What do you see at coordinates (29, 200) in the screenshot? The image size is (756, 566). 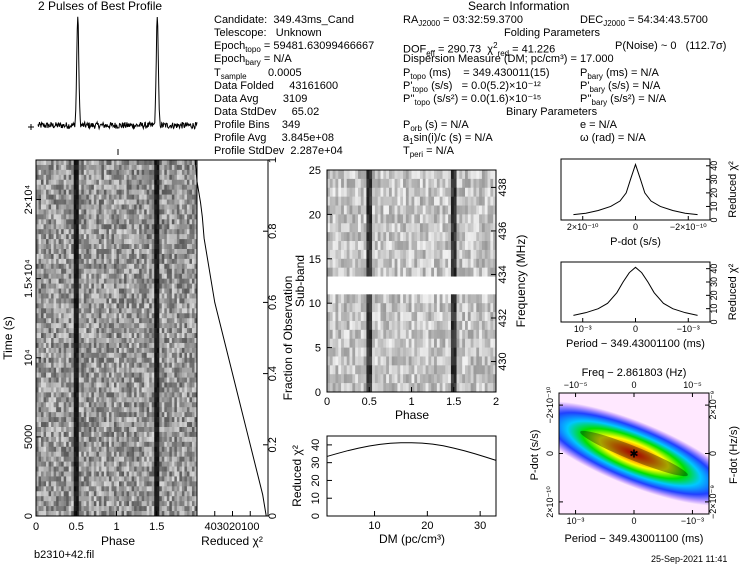 I see `time-phase-ytick-label: 2×10⁴` at bounding box center [29, 200].